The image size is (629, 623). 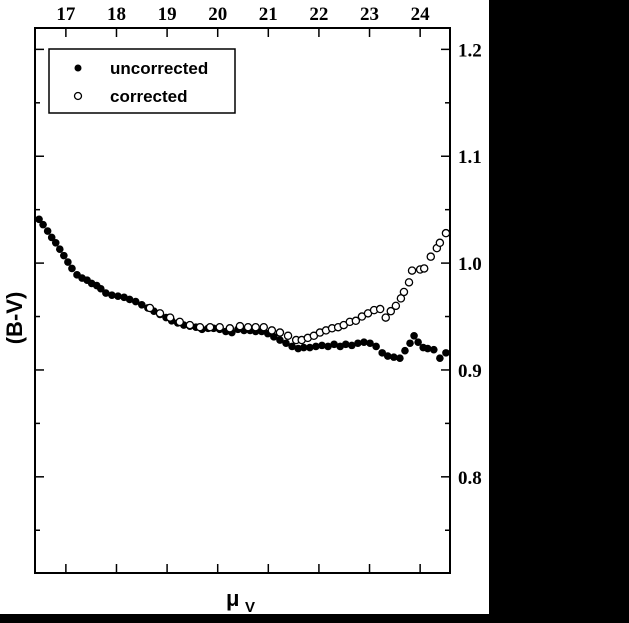 I want to click on x-axis-title: μ V, so click(x=240, y=600).